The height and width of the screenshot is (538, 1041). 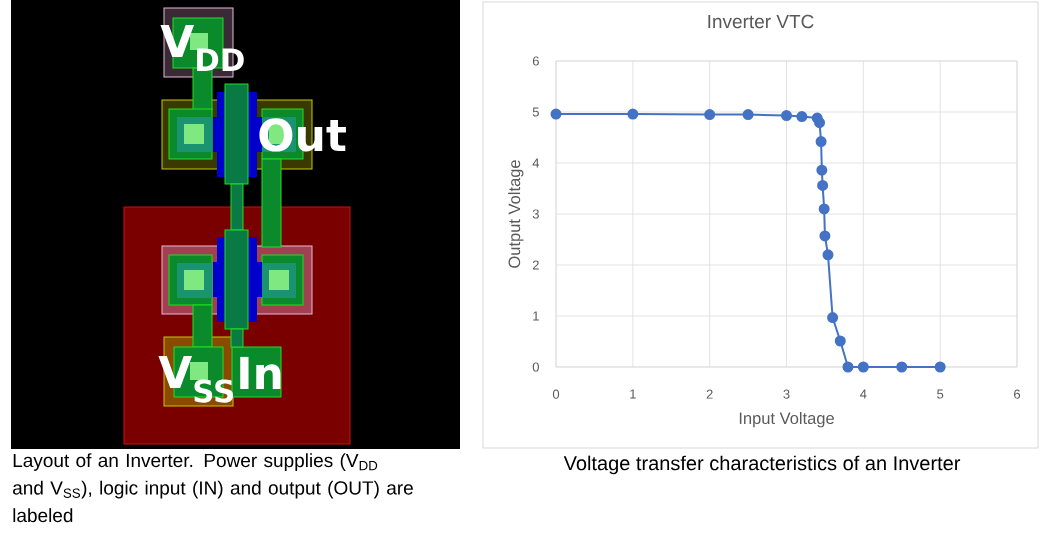 I want to click on x-tick-label: 3, so click(x=786, y=394).